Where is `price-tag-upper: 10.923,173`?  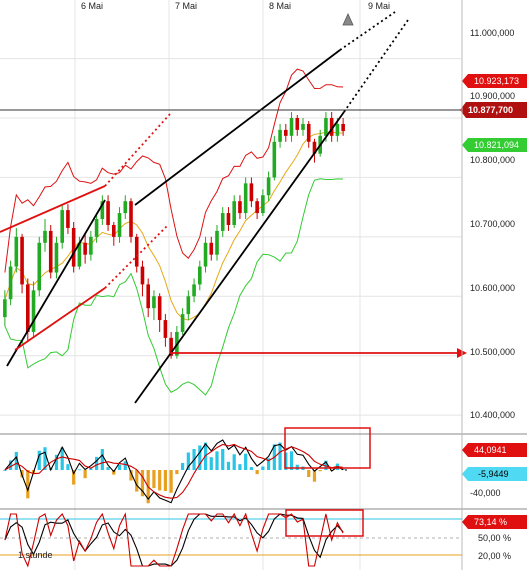
price-tag-upper: 10.923,173 is located at coordinates (494, 81).